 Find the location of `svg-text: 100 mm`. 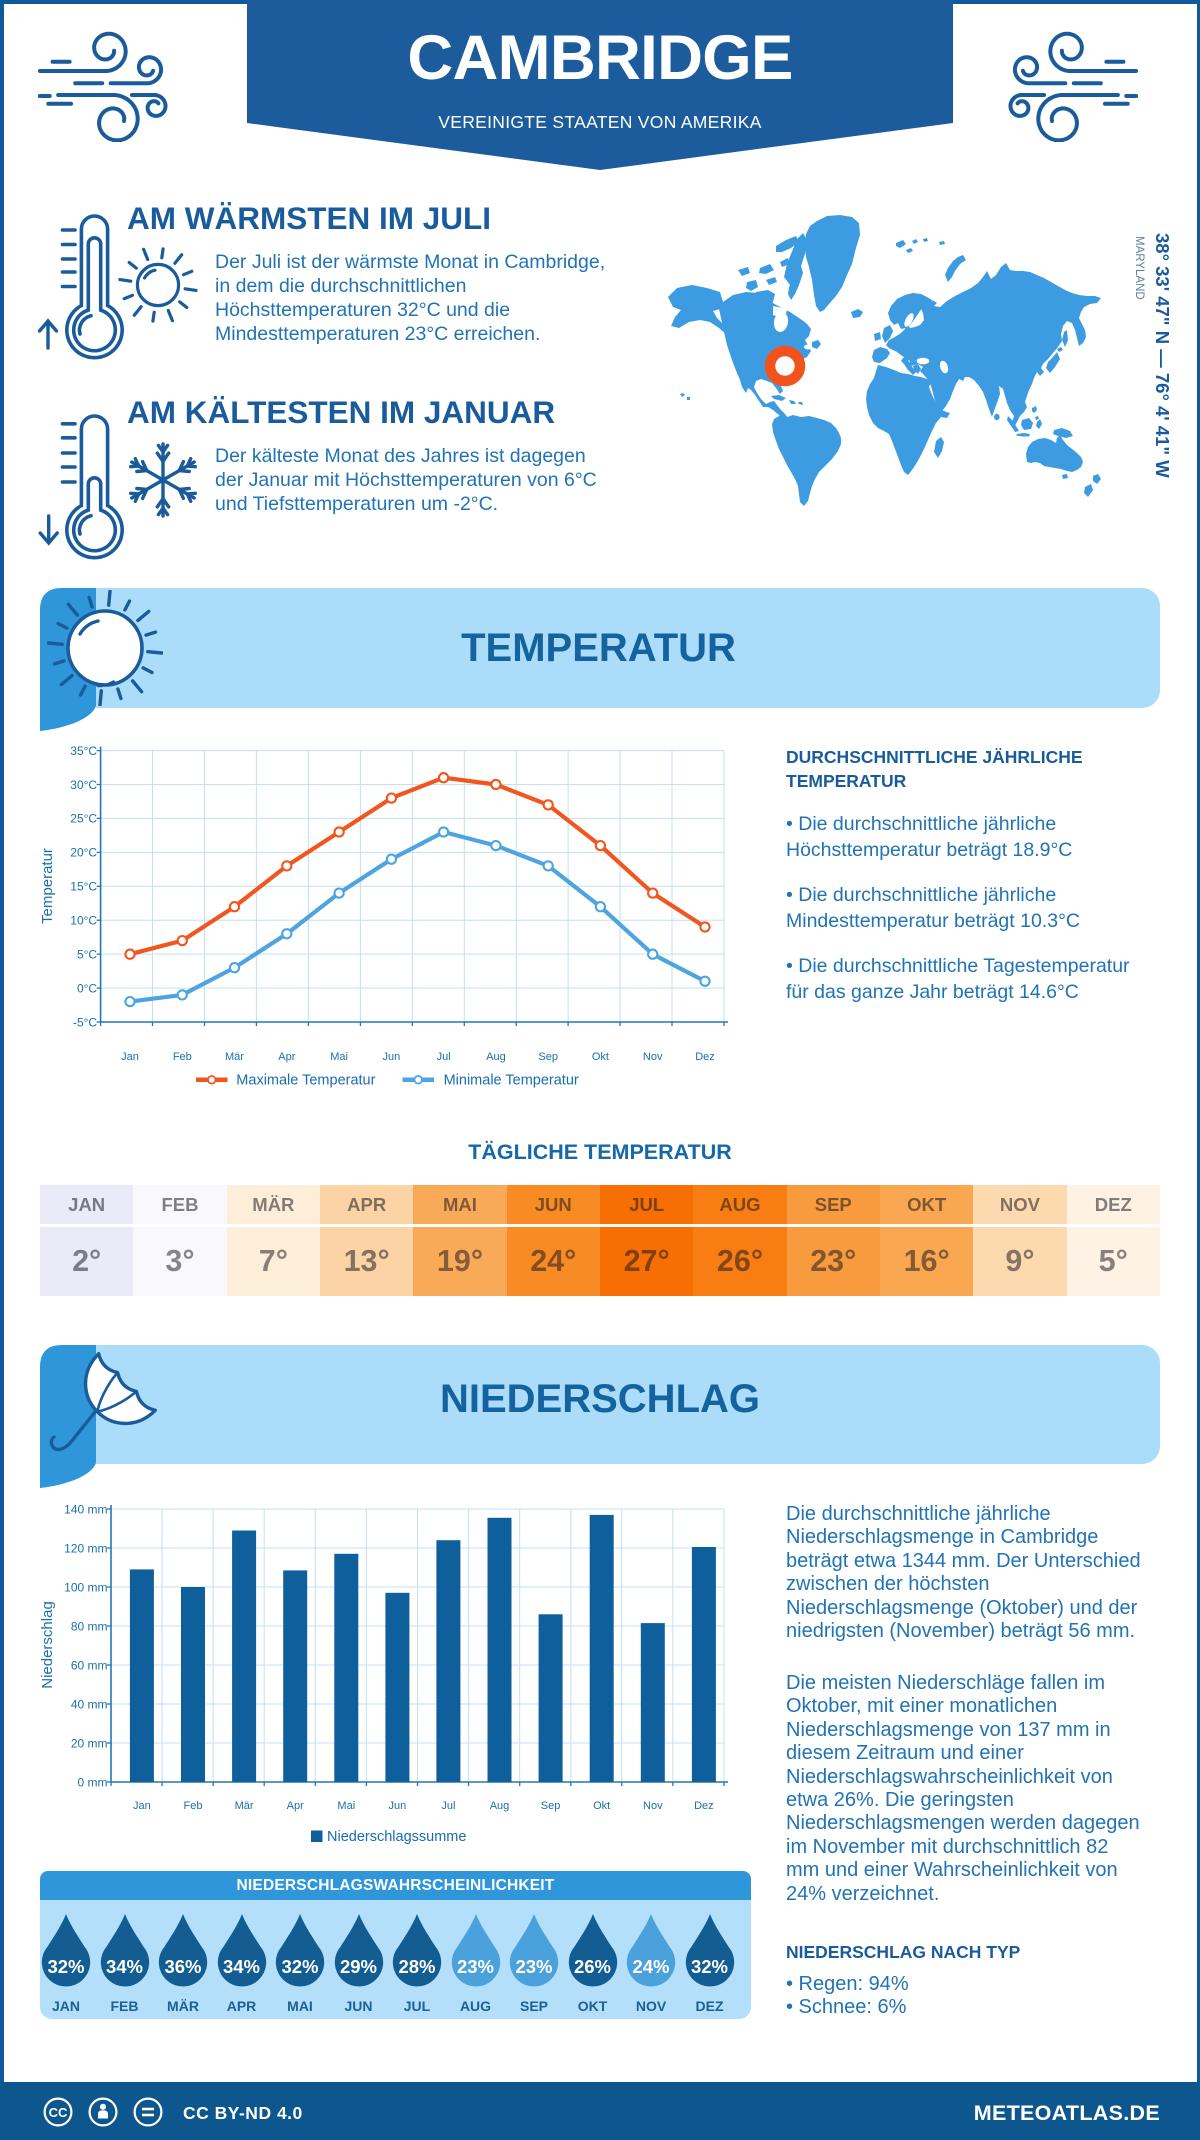

svg-text: 100 mm is located at coordinates (85, 1587).